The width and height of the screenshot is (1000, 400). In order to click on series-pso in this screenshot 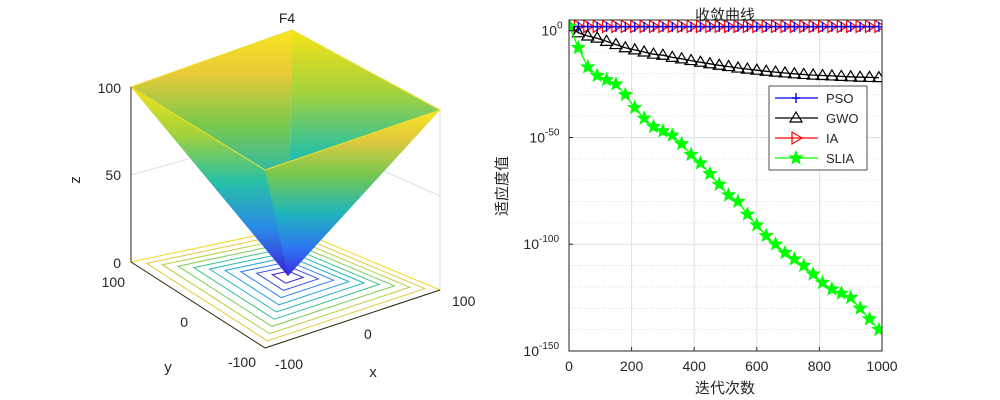, I will do `click(725, 26)`.